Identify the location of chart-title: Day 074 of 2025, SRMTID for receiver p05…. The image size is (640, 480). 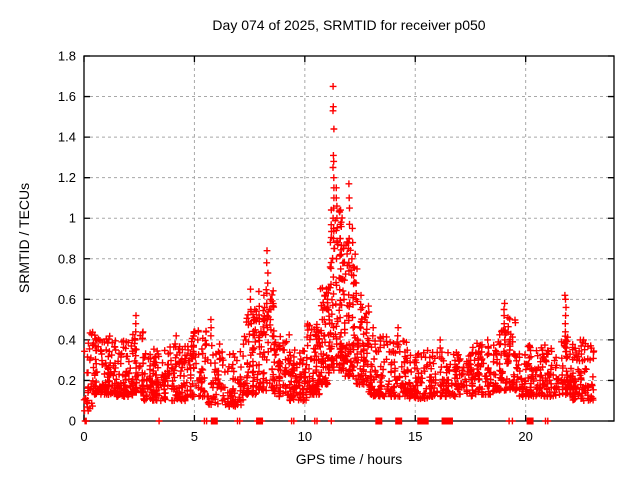
(349, 25).